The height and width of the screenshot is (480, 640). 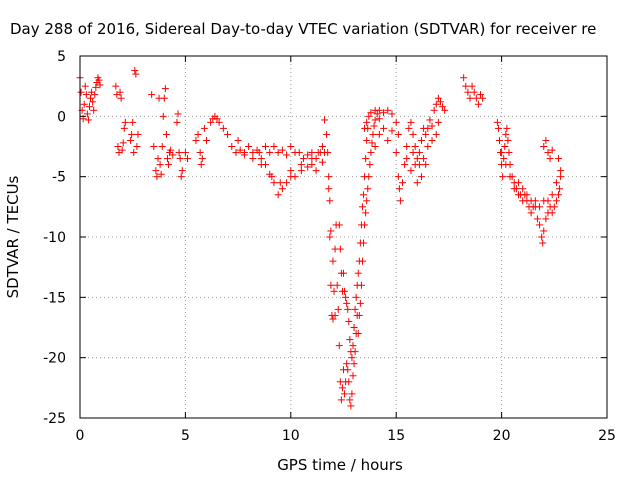 What do you see at coordinates (54, 238) in the screenshot?
I see `y-tick-labels: -25 -20 -15 -10 -5 0 5` at bounding box center [54, 238].